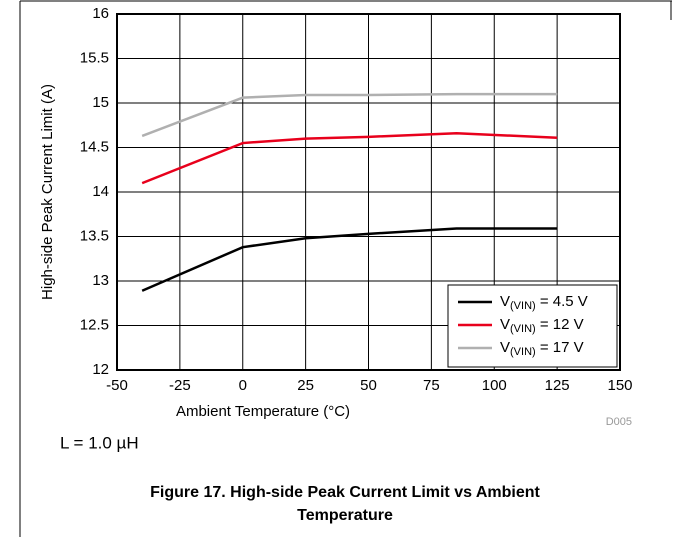 This screenshot has width=673, height=537. What do you see at coordinates (47, 192) in the screenshot?
I see `y-axis-label: High-side Peak Current Limit (A)` at bounding box center [47, 192].